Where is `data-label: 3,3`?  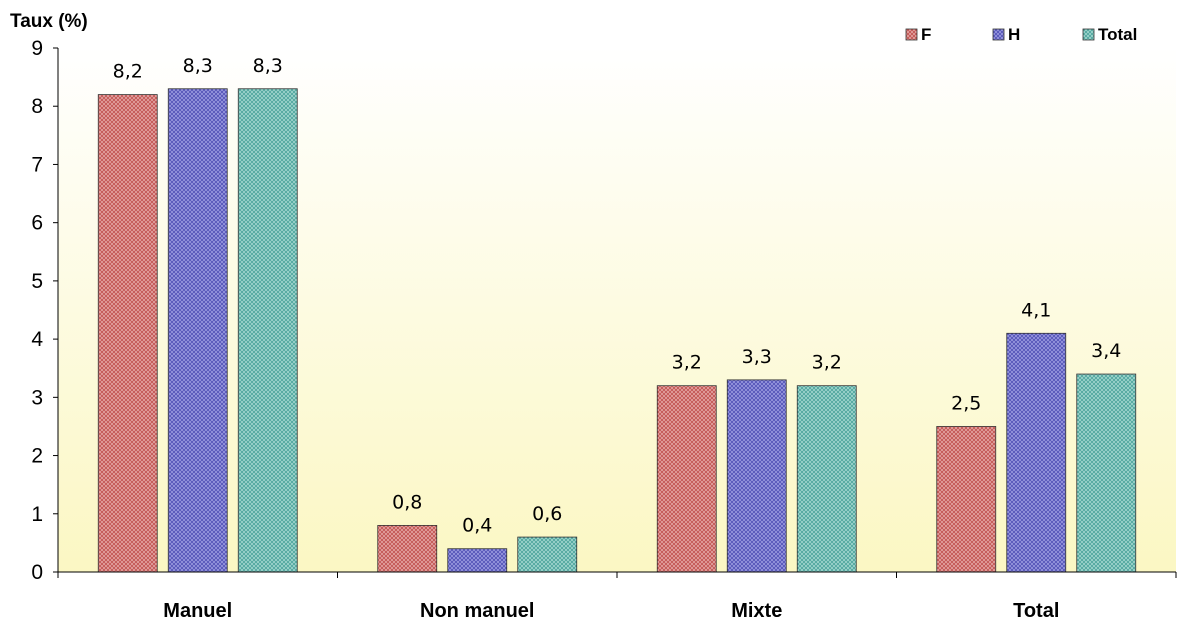
data-label: 3,3 is located at coordinates (757, 357).